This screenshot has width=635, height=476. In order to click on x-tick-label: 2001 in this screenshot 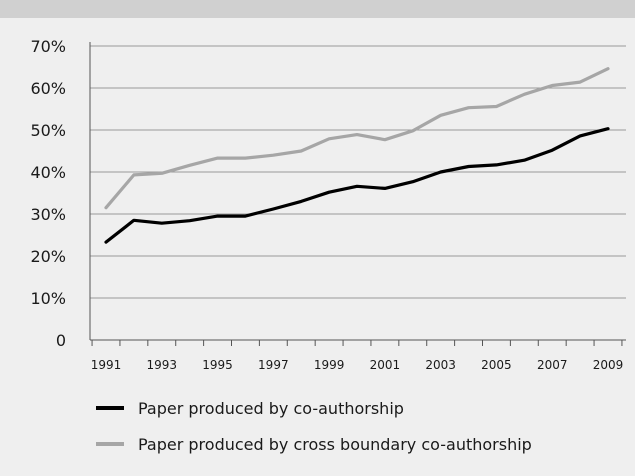, I will do `click(385, 365)`.